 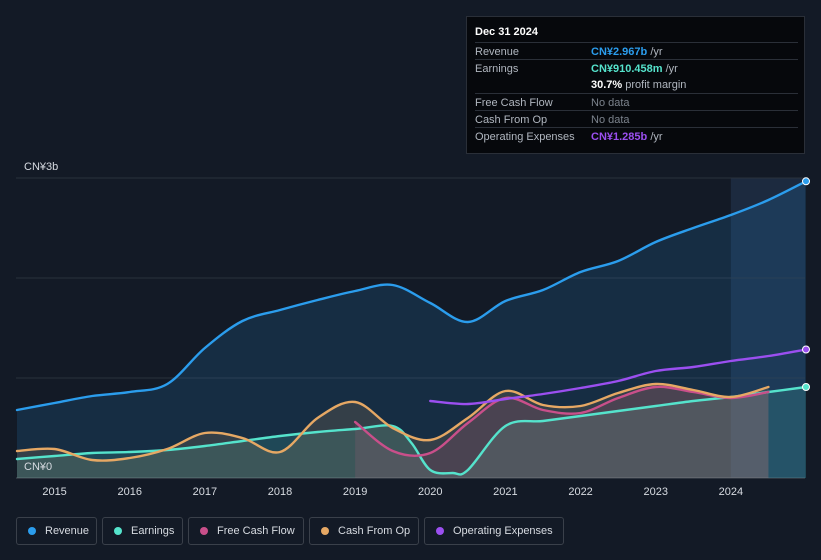 What do you see at coordinates (656, 85) in the screenshot?
I see `tooltip-unit: profit margin` at bounding box center [656, 85].